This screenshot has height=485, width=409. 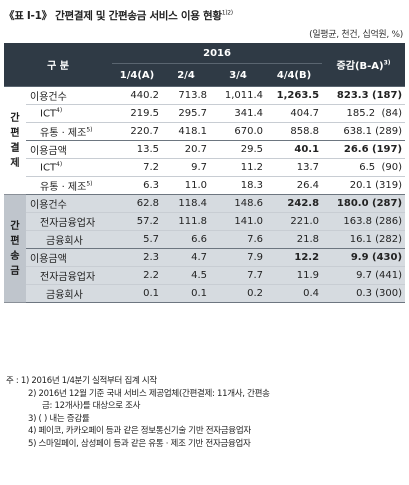 What do you see at coordinates (364, 95) in the screenshot?
I see `change-cell: 823.3 (187)` at bounding box center [364, 95].